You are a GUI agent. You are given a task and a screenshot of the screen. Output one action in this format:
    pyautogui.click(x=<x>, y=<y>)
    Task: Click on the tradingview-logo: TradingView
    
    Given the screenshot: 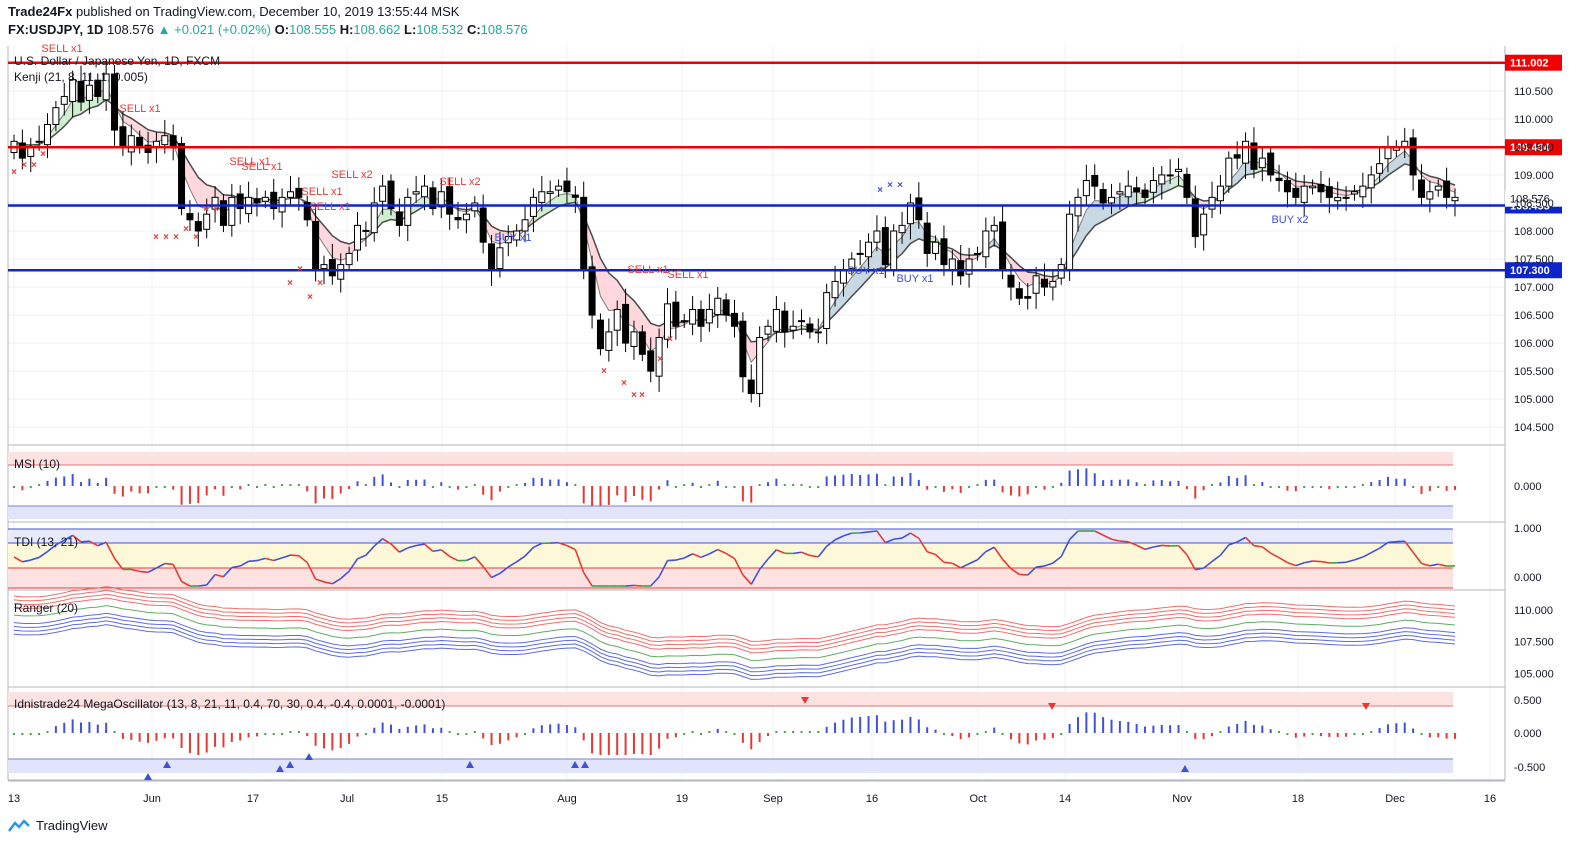 What is the action you would take?
    pyautogui.click(x=58, y=825)
    